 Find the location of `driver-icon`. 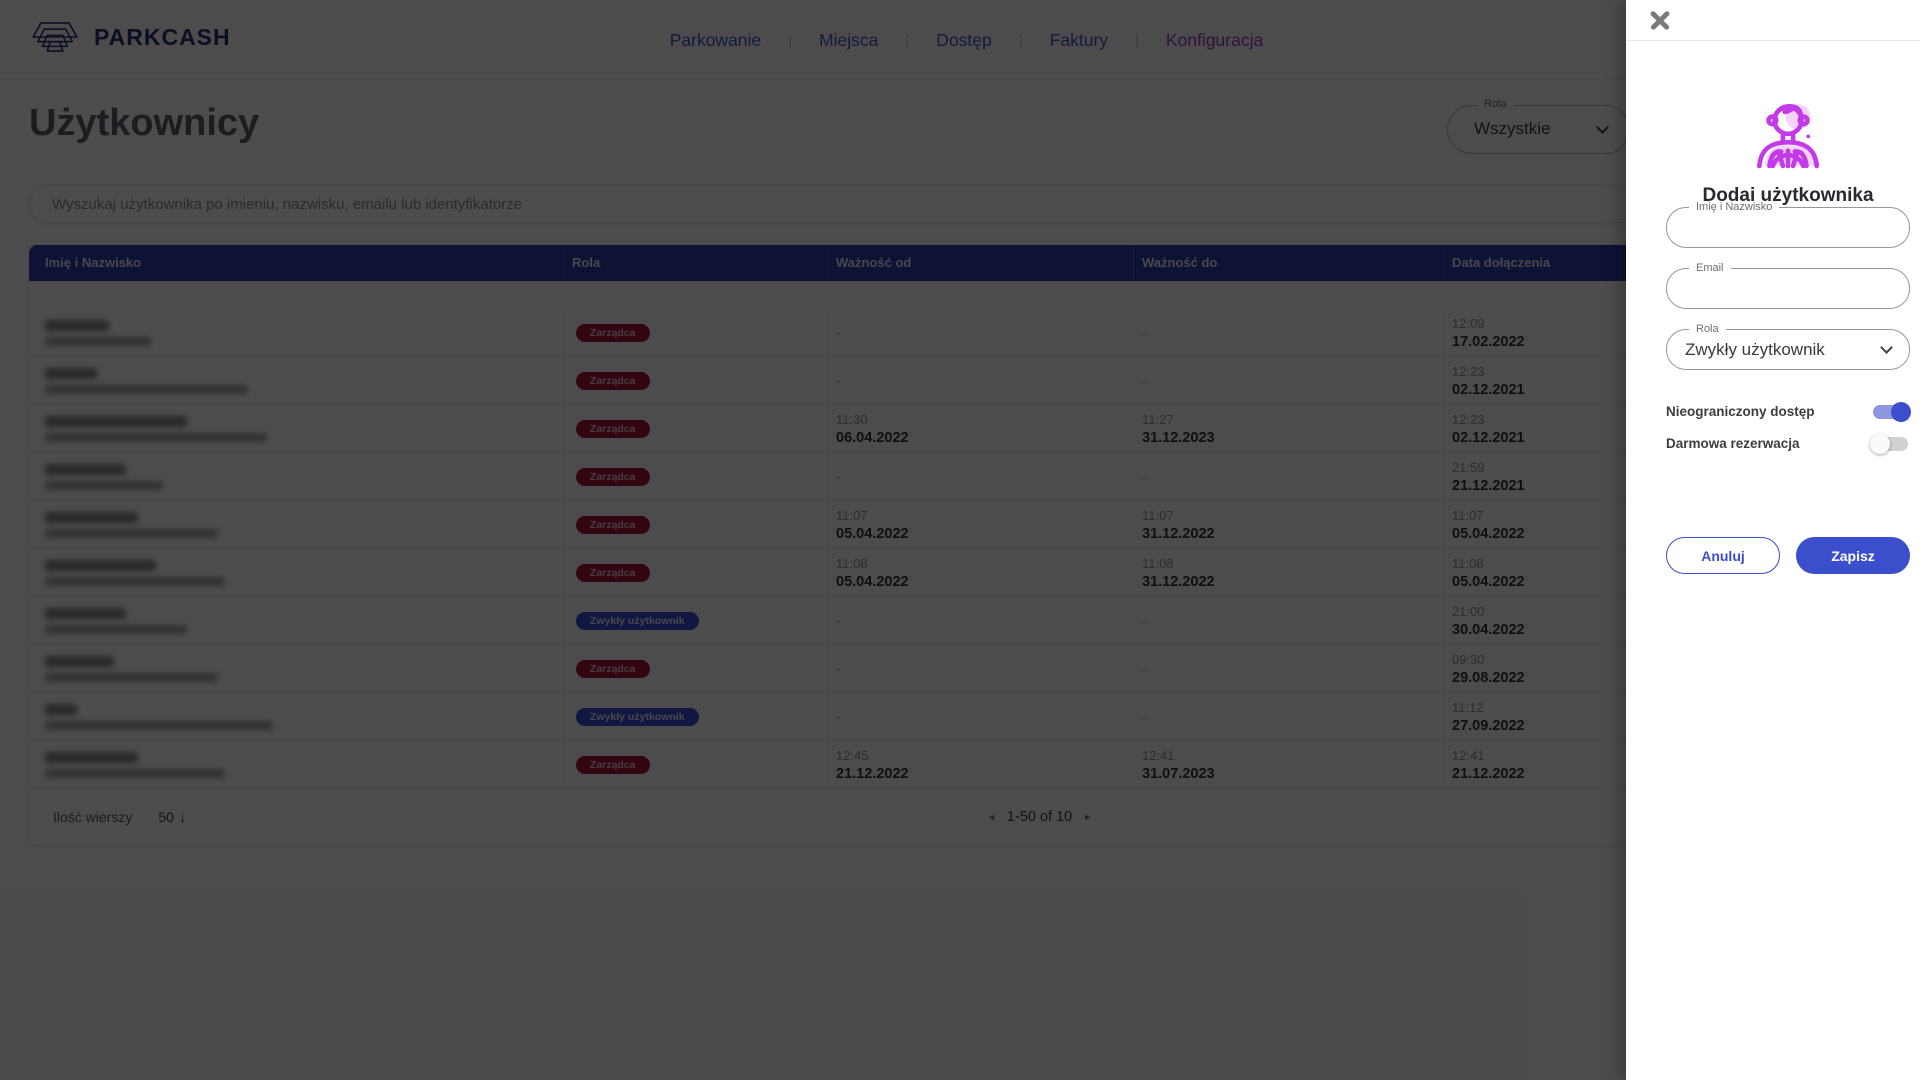

driver-icon is located at coordinates (1788, 133).